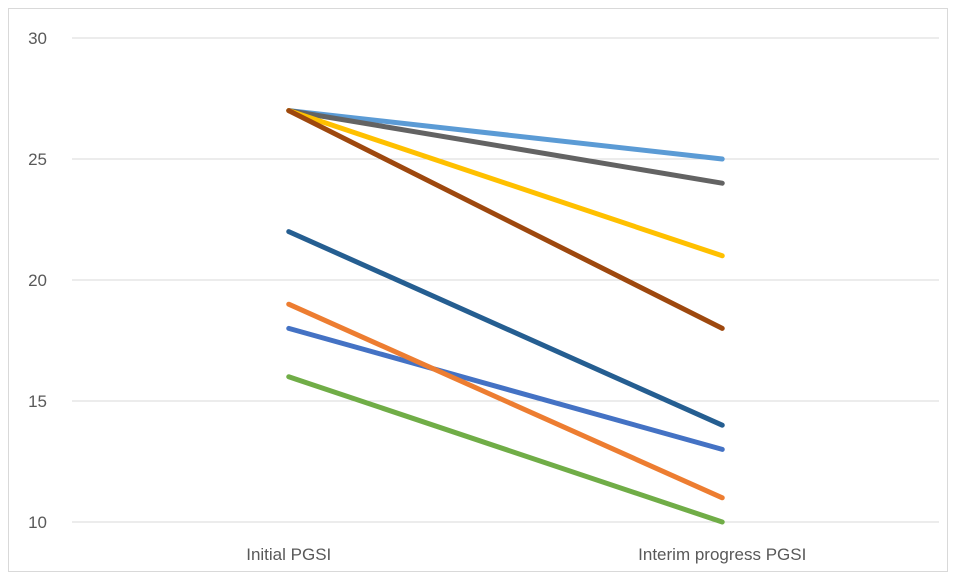 The width and height of the screenshot is (957, 580). I want to click on y-tick-label: 10, so click(37, 522).